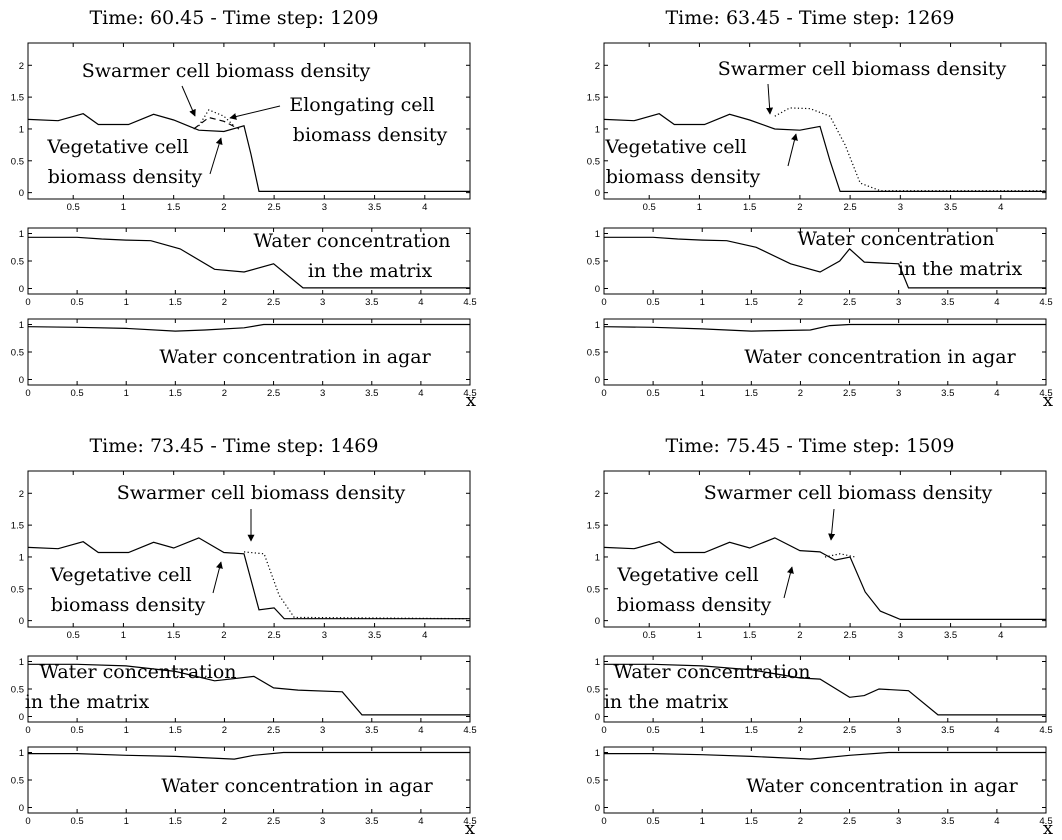 This screenshot has width=1062, height=840. What do you see at coordinates (810, 446) in the screenshot?
I see `panel-title: Time: 75.45 - Time step: 1509` at bounding box center [810, 446].